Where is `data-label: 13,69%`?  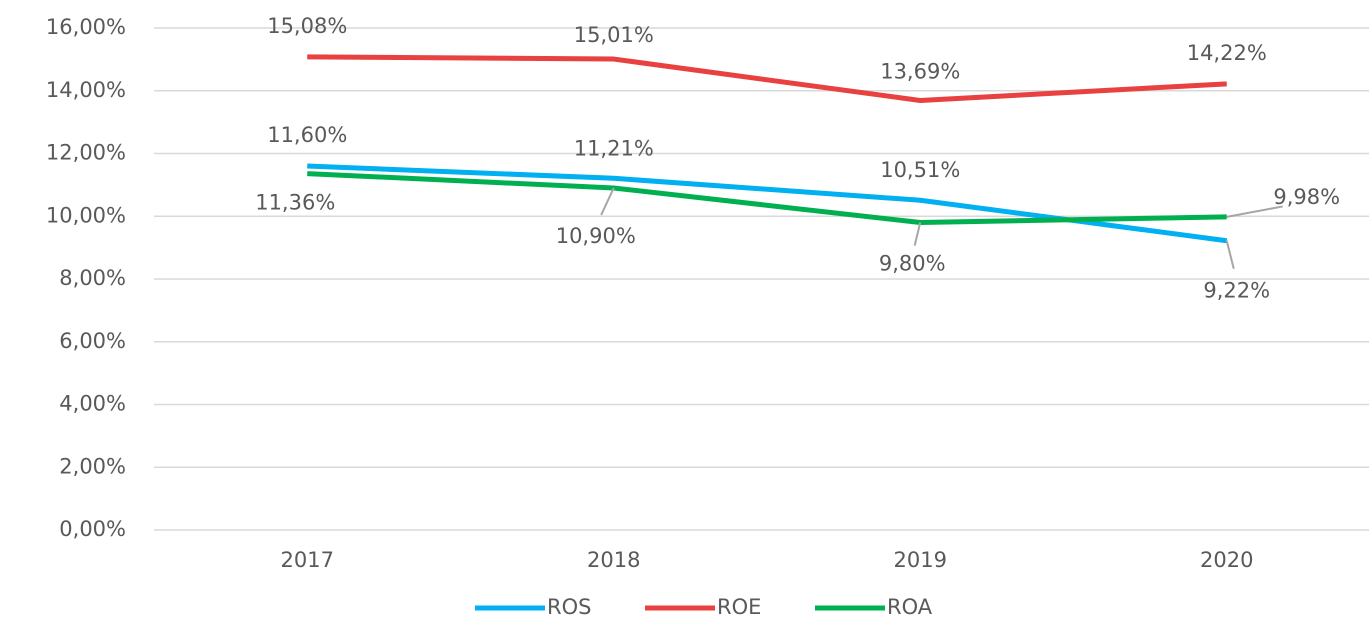 data-label: 13,69% is located at coordinates (920, 71).